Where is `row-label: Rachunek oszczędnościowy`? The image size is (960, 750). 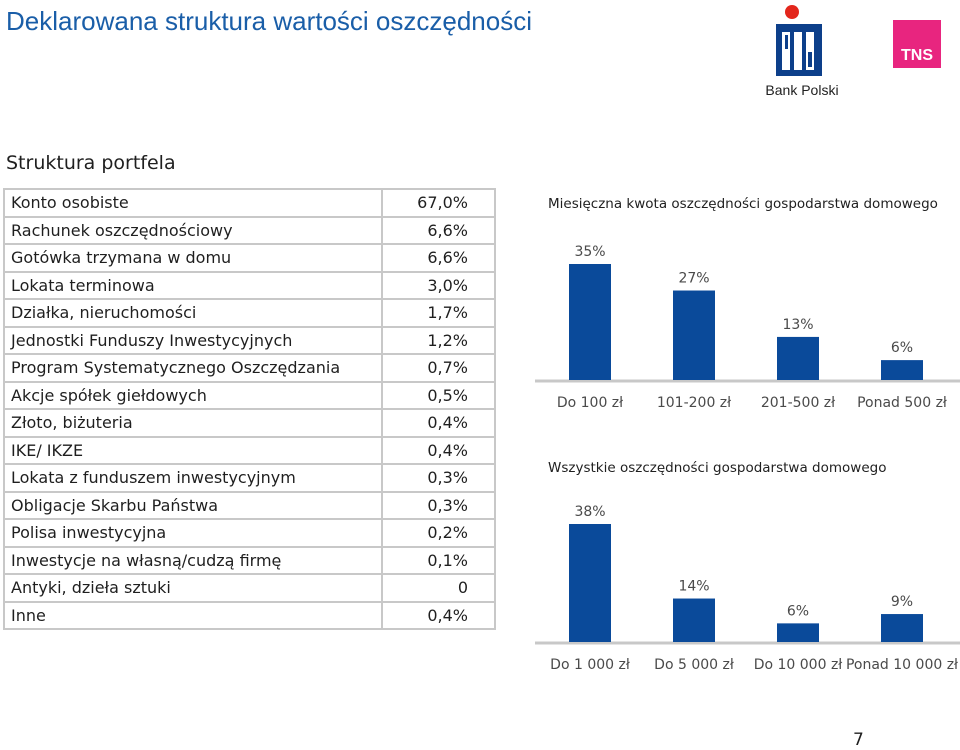 row-label: Rachunek oszczędnościowy is located at coordinates (193, 230).